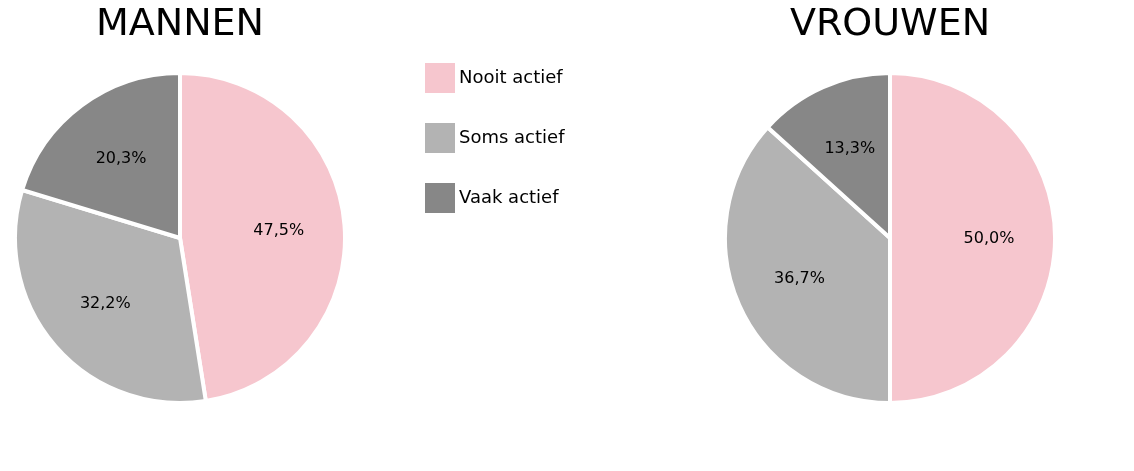 The image size is (1134, 471). Describe the element at coordinates (180, 22) in the screenshot. I see `slice-label: MANNEN` at that location.